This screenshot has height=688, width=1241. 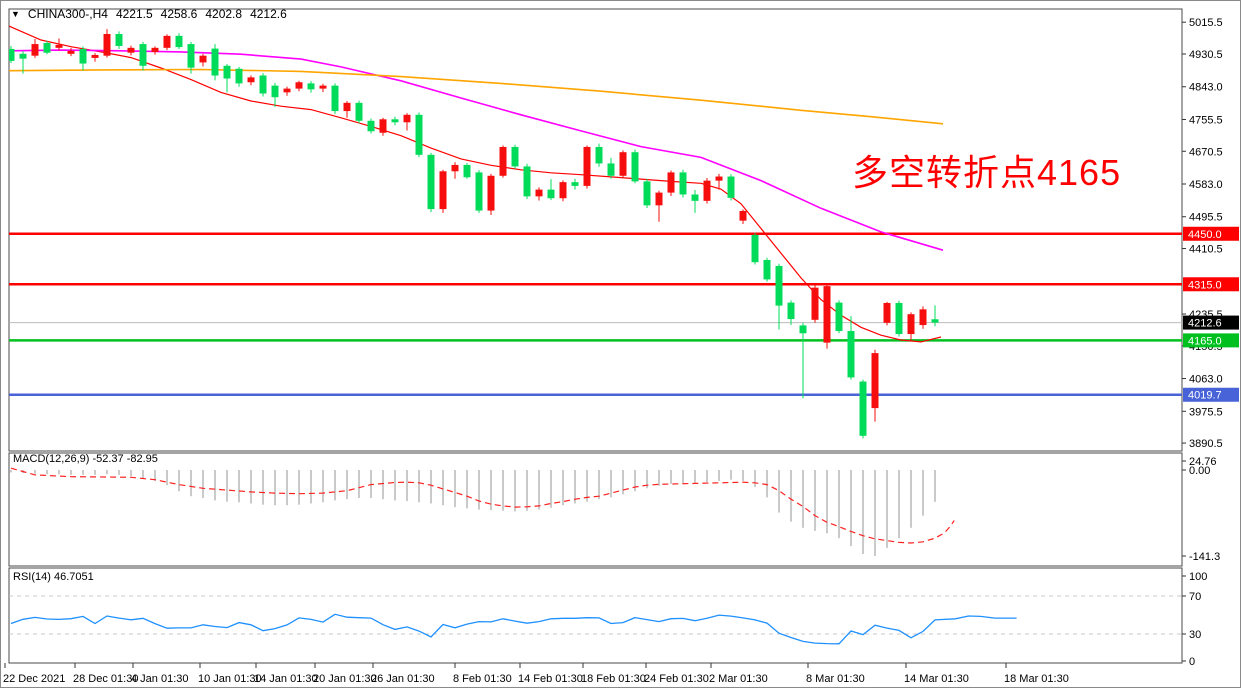 What do you see at coordinates (676, 679) in the screenshot?
I see `time-axis-label: 24 Feb 01:30` at bounding box center [676, 679].